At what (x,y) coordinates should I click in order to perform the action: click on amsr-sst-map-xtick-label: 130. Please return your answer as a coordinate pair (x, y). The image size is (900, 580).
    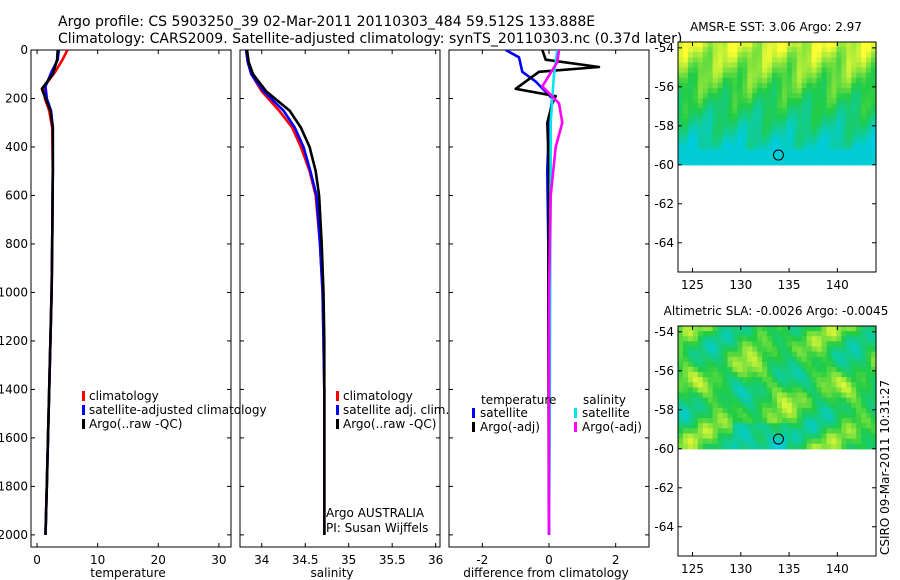
    Looking at the image, I should click on (740, 285).